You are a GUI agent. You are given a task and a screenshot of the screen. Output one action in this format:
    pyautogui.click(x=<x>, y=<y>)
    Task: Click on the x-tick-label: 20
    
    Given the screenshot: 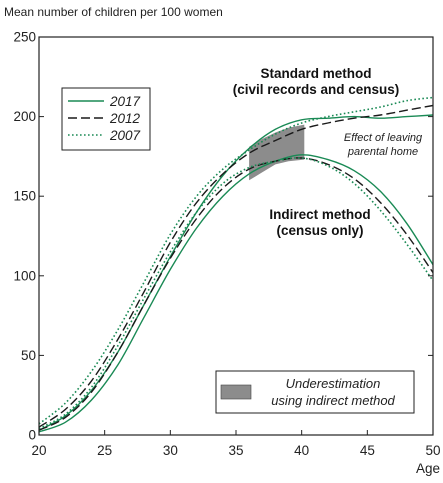 What is the action you would take?
    pyautogui.click(x=38, y=450)
    